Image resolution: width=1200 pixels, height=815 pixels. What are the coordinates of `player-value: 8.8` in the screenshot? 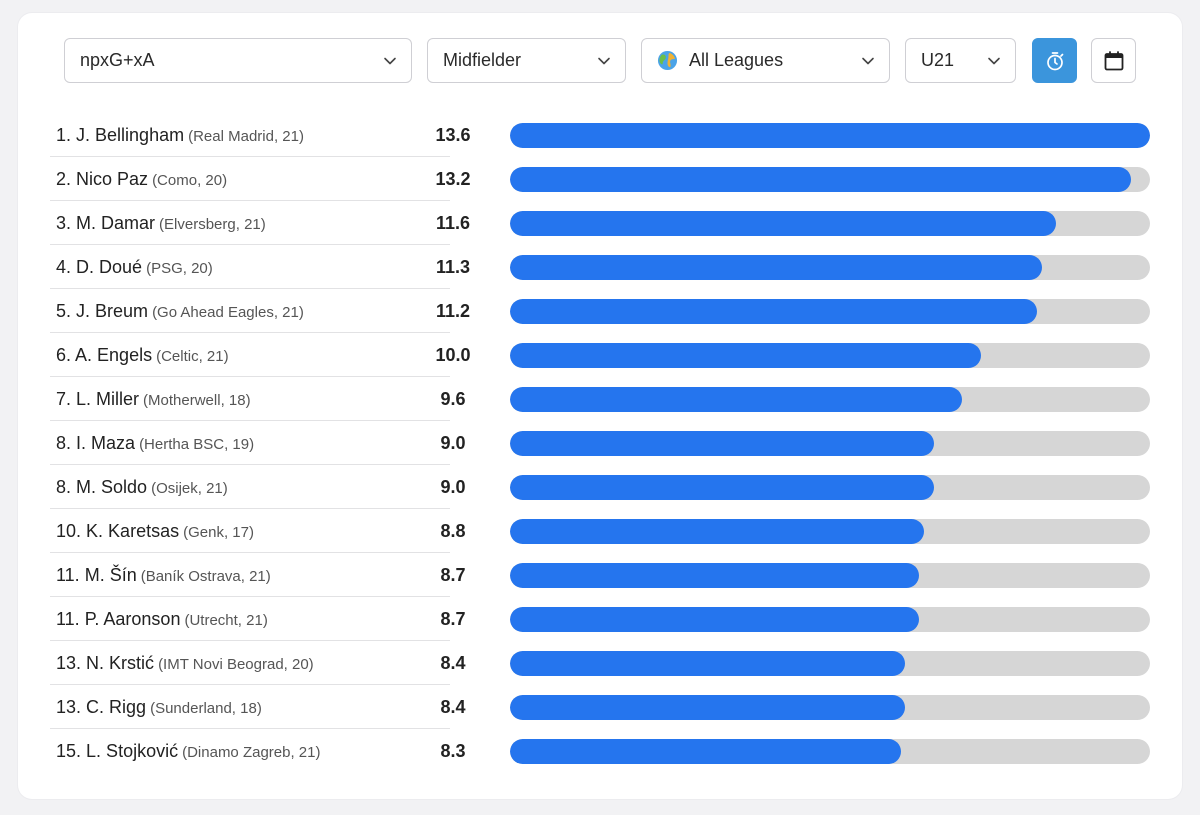 It's located at (453, 531).